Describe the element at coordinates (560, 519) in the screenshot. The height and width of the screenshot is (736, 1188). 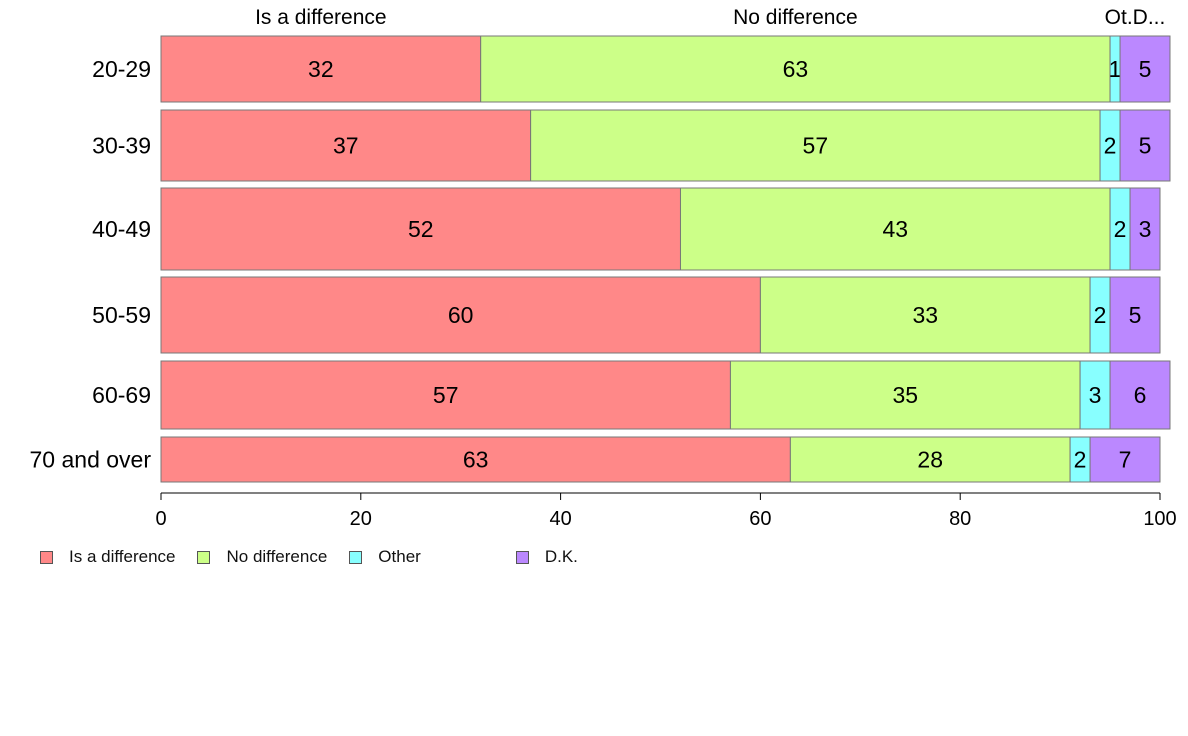
I see `x-tick-label: 40` at that location.